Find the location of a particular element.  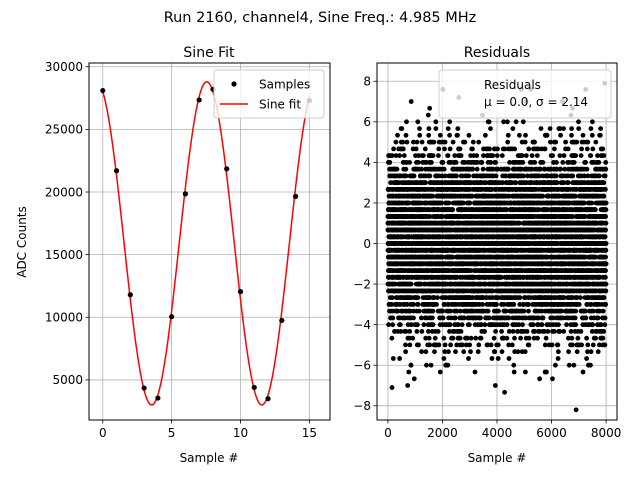

sine-fit-title: Sine Fit is located at coordinates (209, 53).